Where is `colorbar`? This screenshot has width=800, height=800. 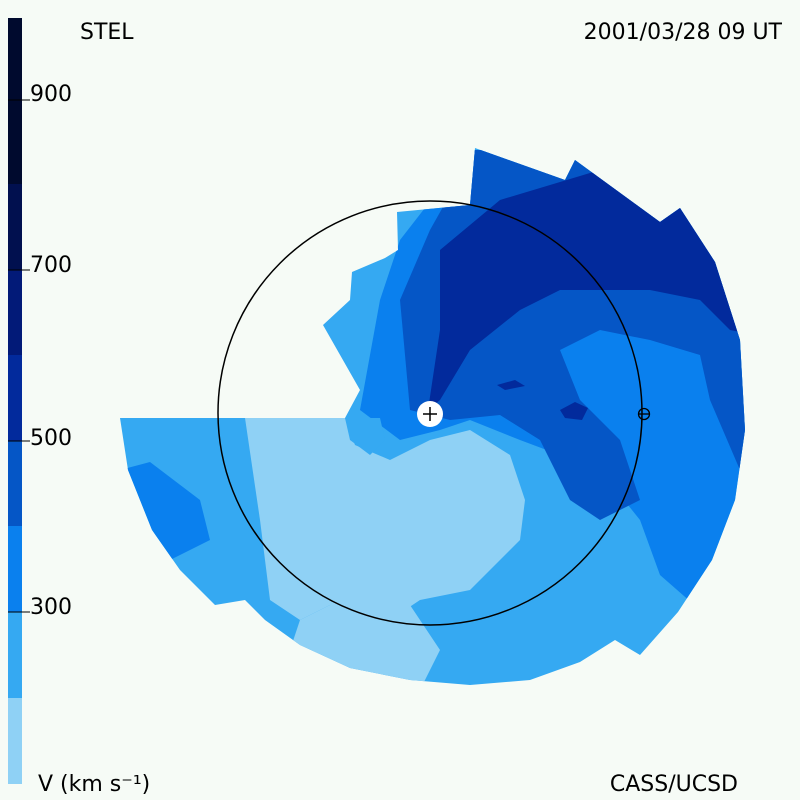 colorbar is located at coordinates (19, 401).